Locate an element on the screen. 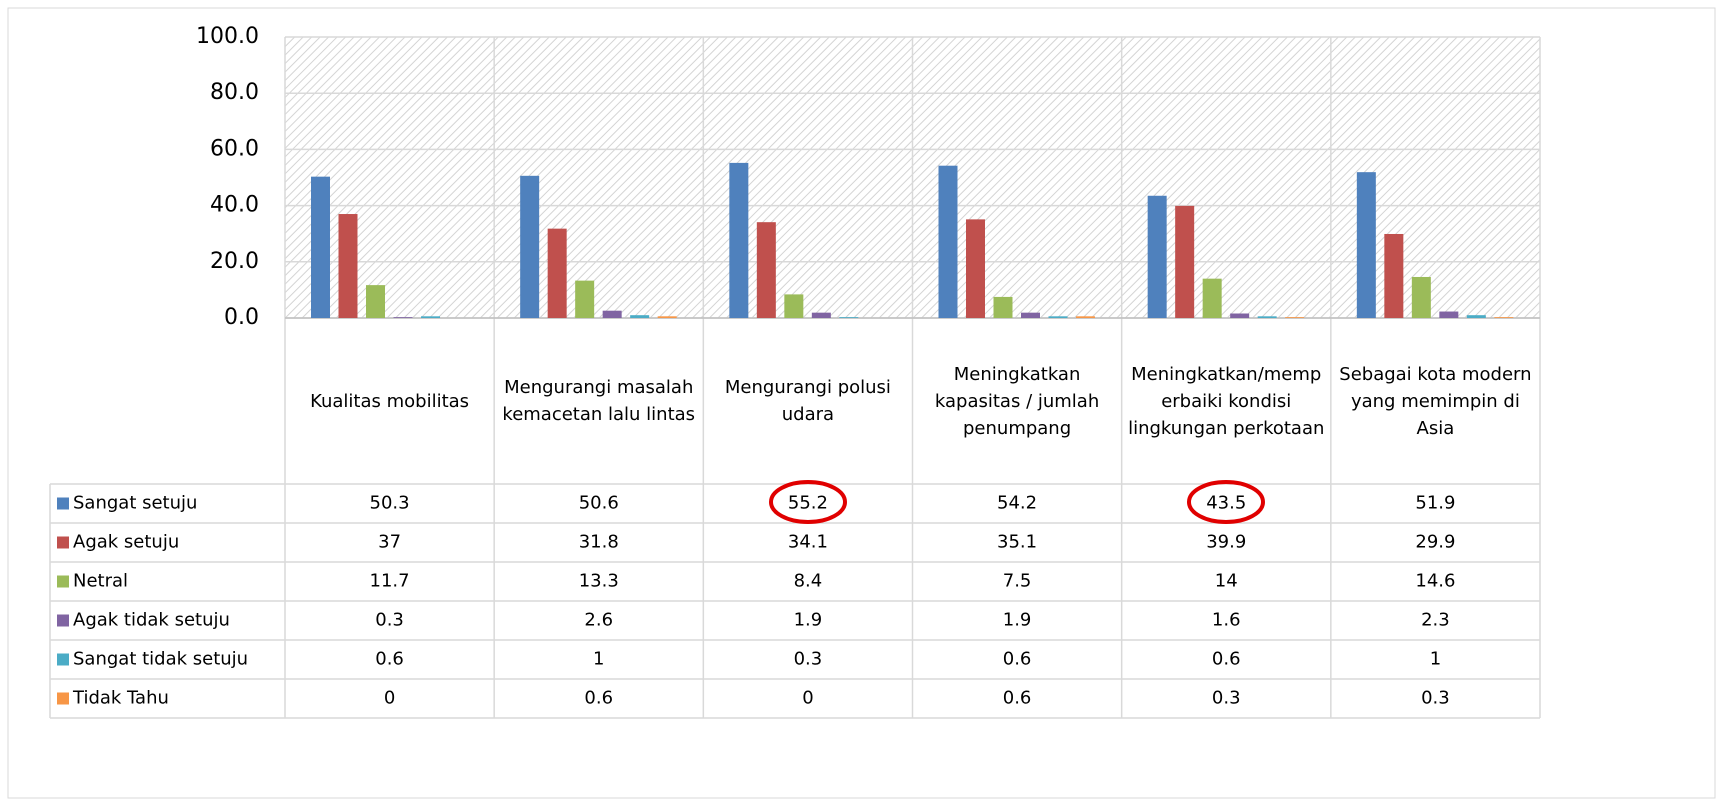 The image size is (1723, 806). y-tick-label: 60.0 is located at coordinates (234, 148).